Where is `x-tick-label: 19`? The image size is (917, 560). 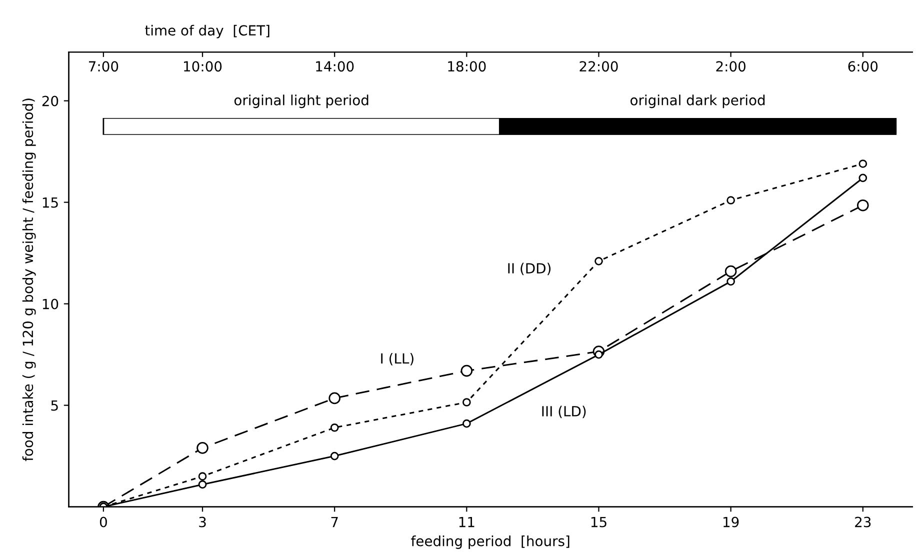 x-tick-label: 19 is located at coordinates (731, 522).